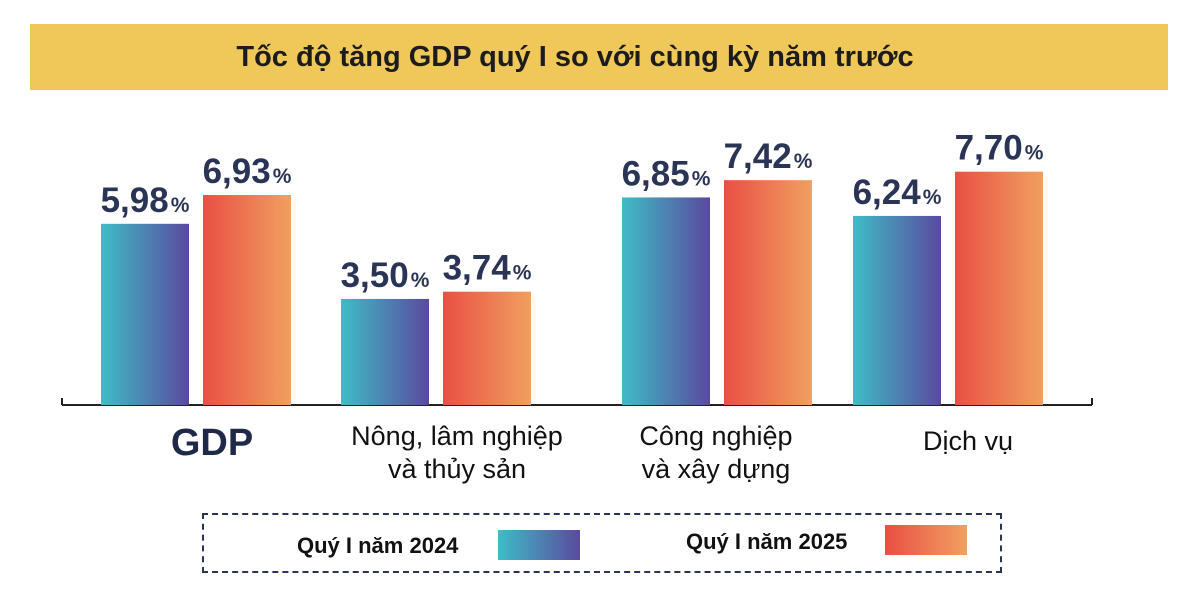 The height and width of the screenshot is (600, 1200). Describe the element at coordinates (897, 192) in the screenshot. I see `data-label-2024-3: 6,24%` at that location.